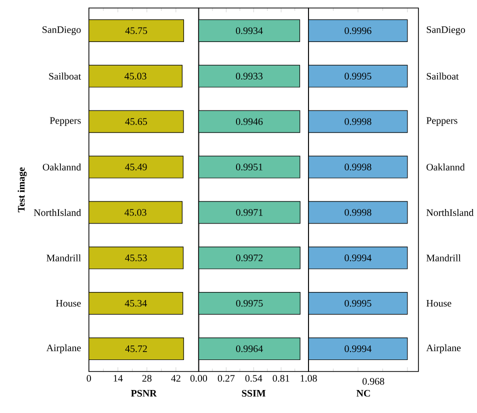 This screenshot has width=477, height=413. Describe the element at coordinates (363, 393) in the screenshot. I see `x-axis-title: NC` at that location.